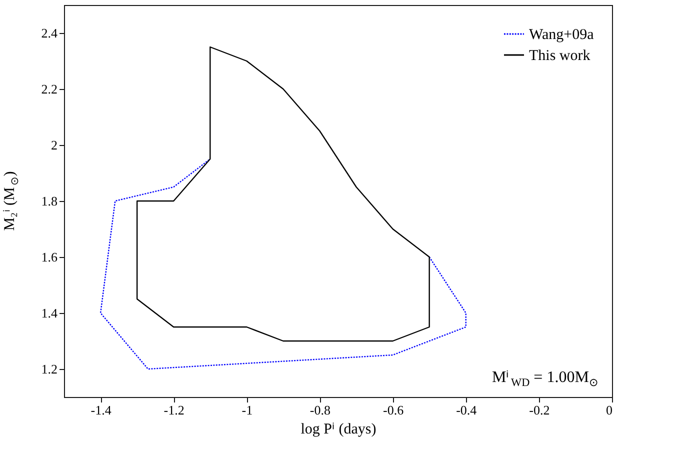  Describe the element at coordinates (560, 56) in the screenshot. I see `legend-label: This work` at that location.